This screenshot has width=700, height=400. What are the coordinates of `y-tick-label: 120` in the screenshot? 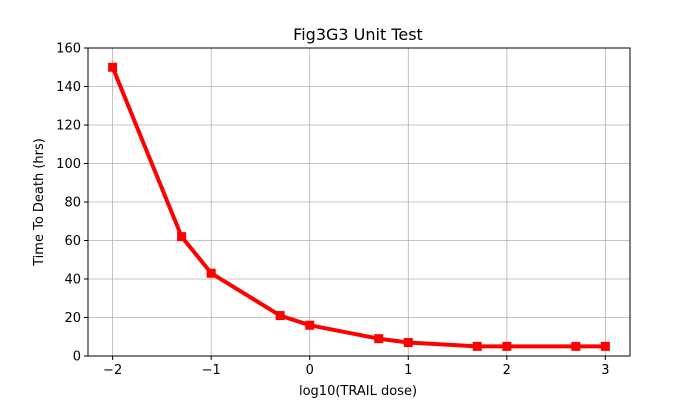 It's located at (68, 126).